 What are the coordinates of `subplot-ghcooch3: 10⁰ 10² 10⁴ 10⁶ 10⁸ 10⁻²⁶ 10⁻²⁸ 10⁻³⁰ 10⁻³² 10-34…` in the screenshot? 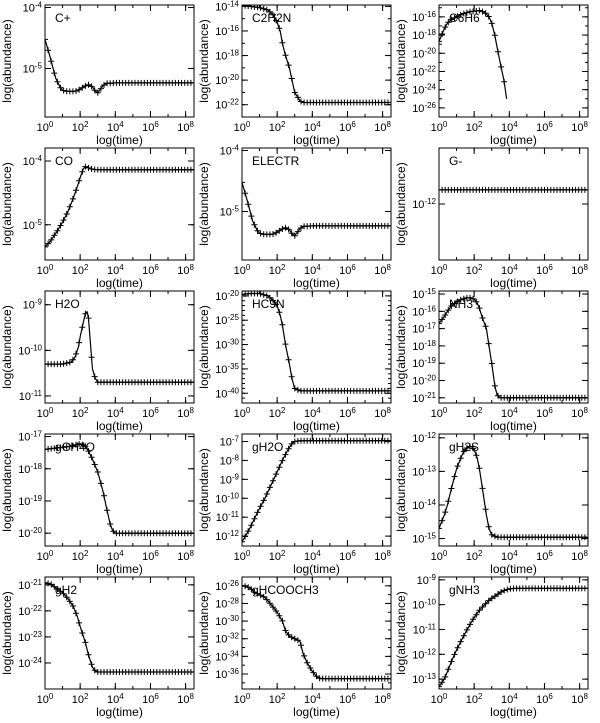 It's located at (294, 647).